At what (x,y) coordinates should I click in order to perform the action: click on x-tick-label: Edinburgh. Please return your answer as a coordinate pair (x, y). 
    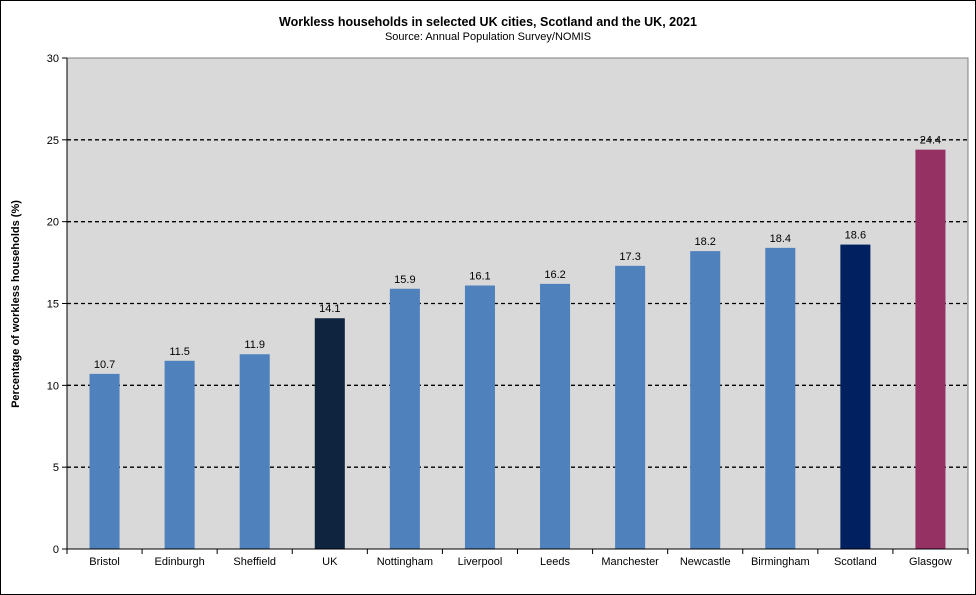
    Looking at the image, I should click on (180, 562).